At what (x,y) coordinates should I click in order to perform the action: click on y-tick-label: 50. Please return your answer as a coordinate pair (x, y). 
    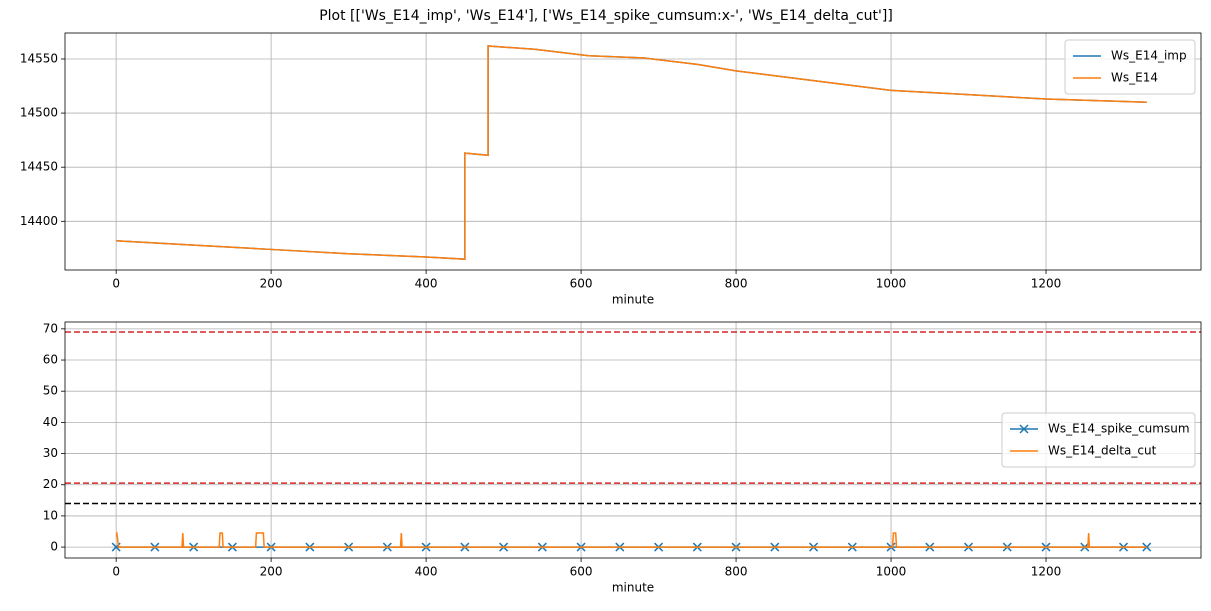
    Looking at the image, I should click on (50, 391).